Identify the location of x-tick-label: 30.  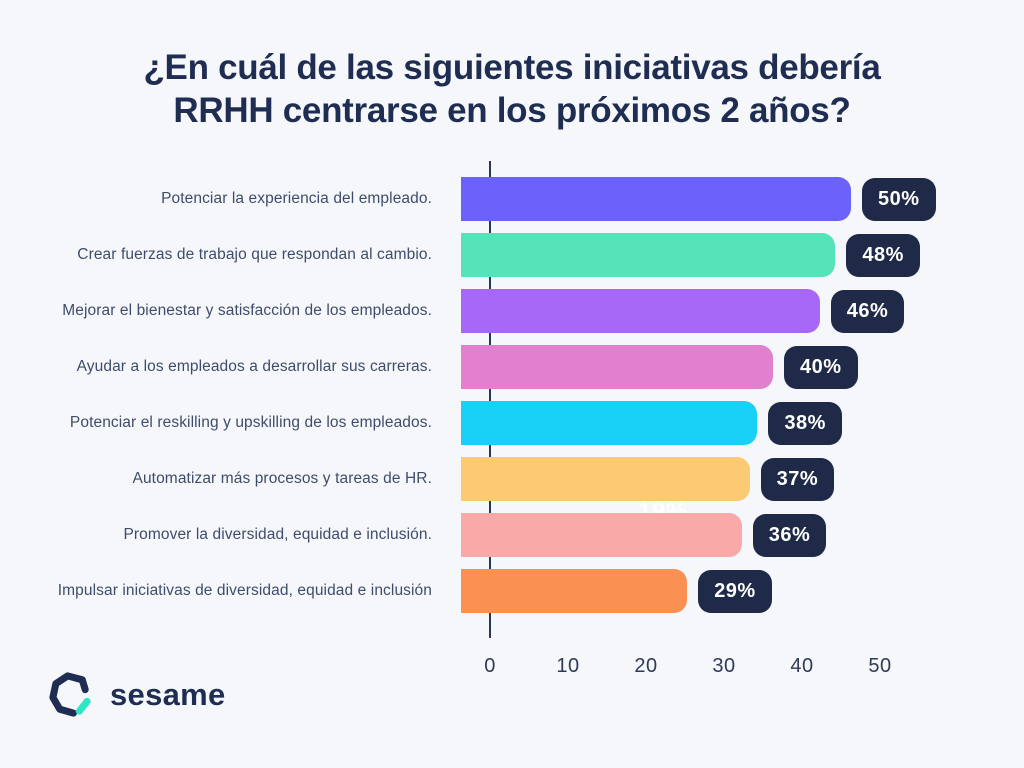
(724, 666).